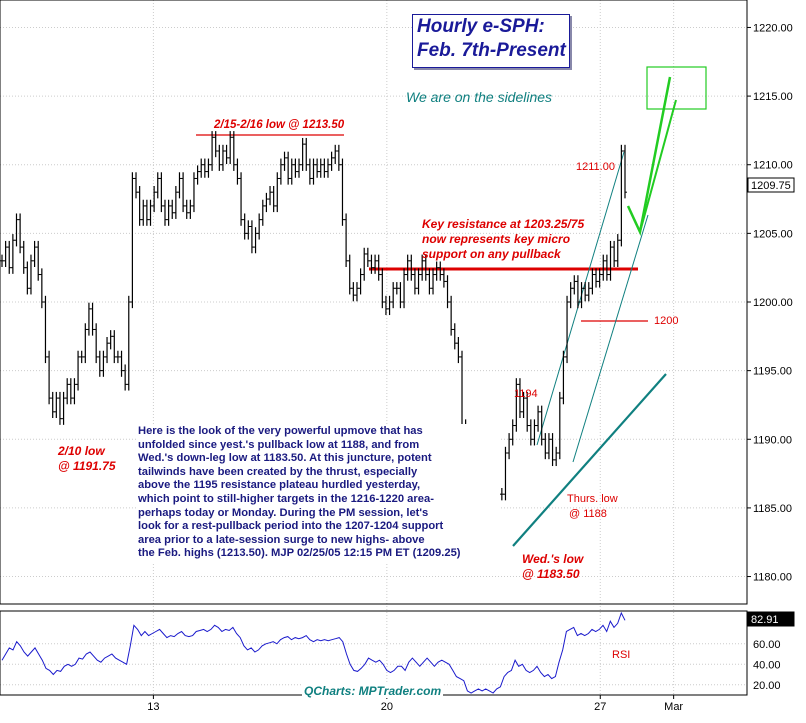 This screenshot has height=723, width=806. Describe the element at coordinates (551, 574) in the screenshot. I see `annotation-weds-low-line2: @ 1183.50` at that location.